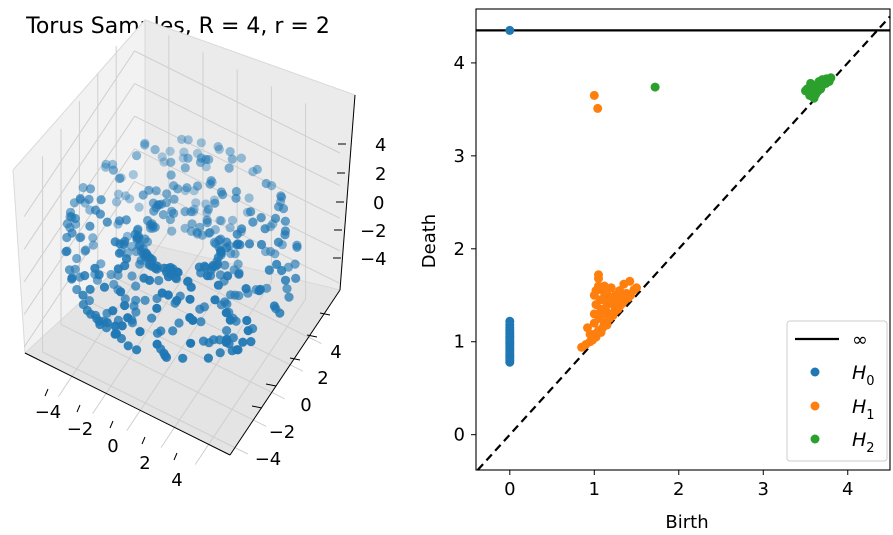 The height and width of the screenshot is (535, 893). Describe the element at coordinates (250, 155) in the screenshot. I see `back-pane` at that location.